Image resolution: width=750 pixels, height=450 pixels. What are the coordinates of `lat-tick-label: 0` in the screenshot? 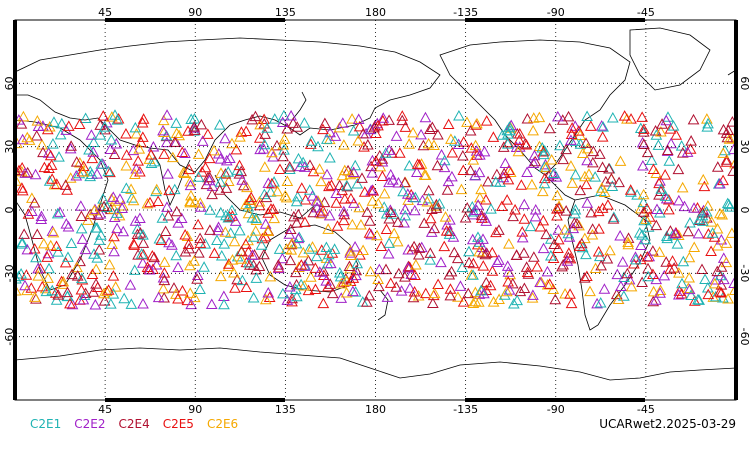 It's located at (744, 210).